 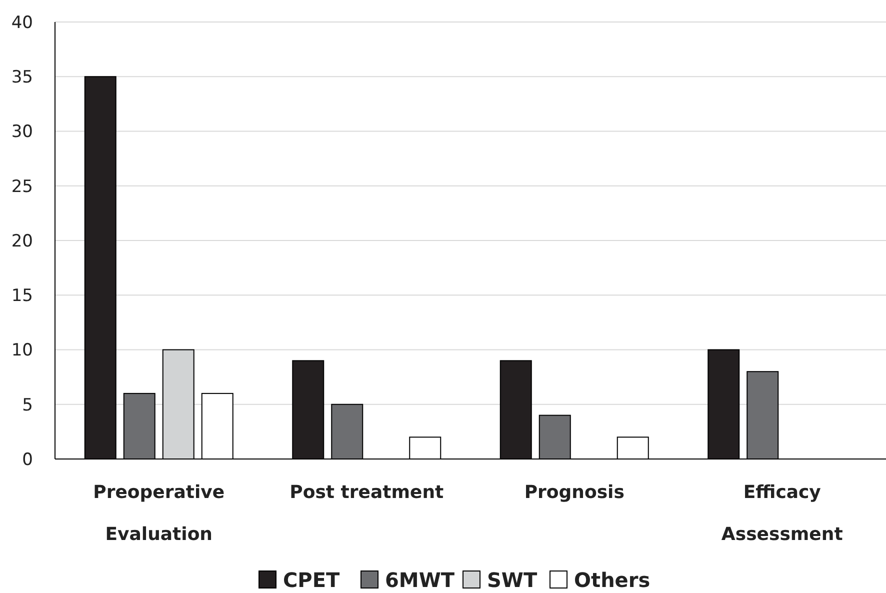 I want to click on x-tick-label: Post treatment, so click(x=367, y=492).